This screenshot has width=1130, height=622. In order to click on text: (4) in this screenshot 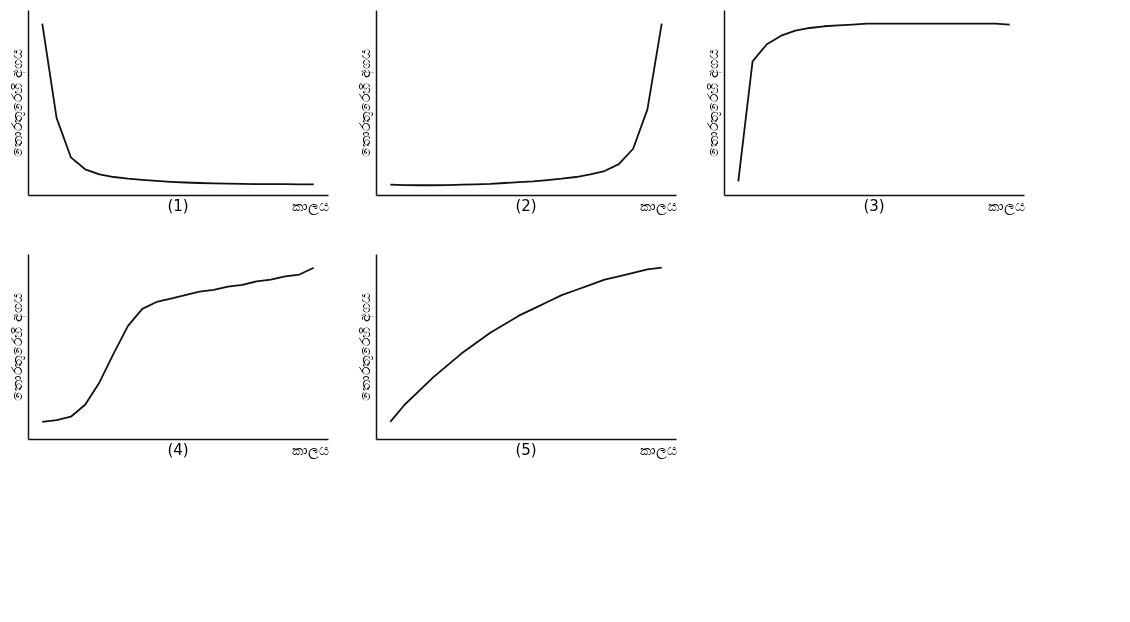, I will do `click(178, 450)`.